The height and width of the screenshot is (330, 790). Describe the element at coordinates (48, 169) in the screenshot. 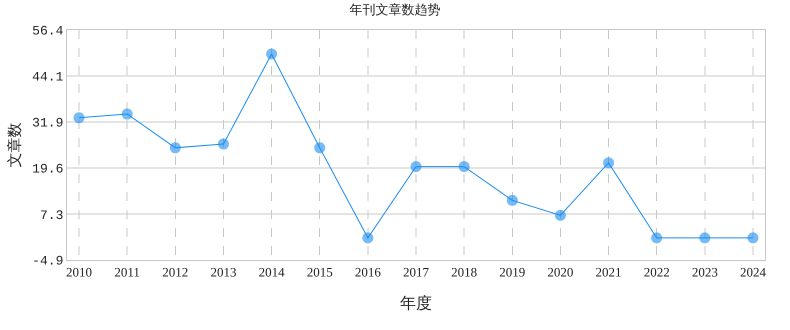

I see `y-tick-label: 19.6` at that location.